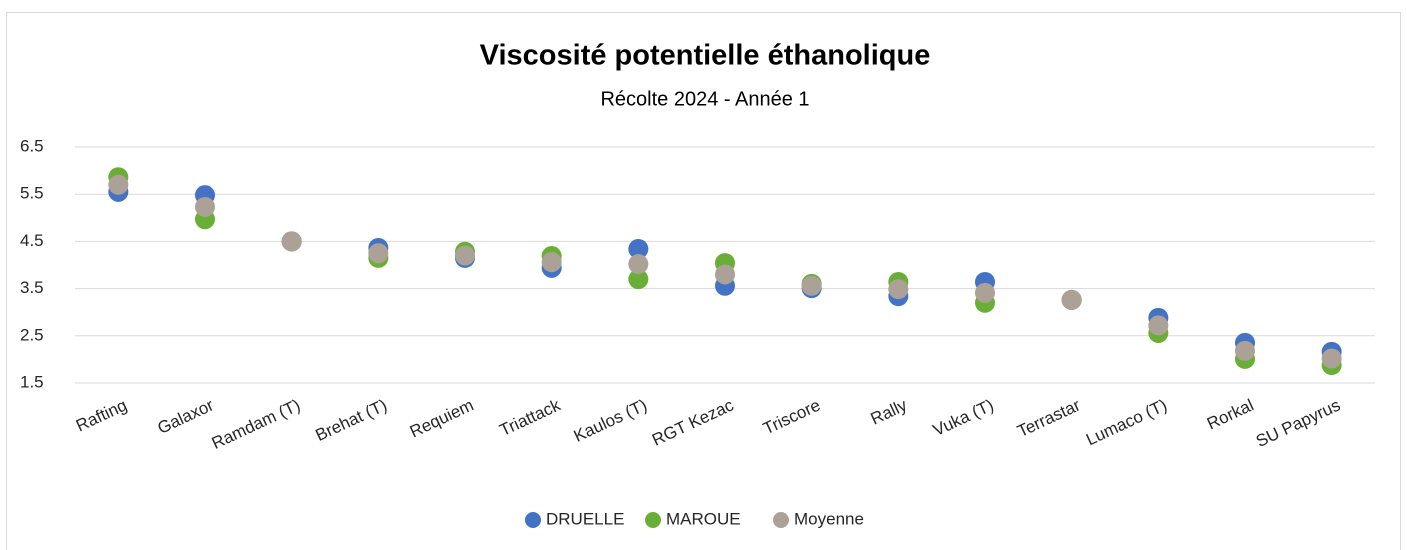 This screenshot has height=550, width=1407. What do you see at coordinates (32, 287) in the screenshot?
I see `y-tick-label: 3.5` at bounding box center [32, 287].